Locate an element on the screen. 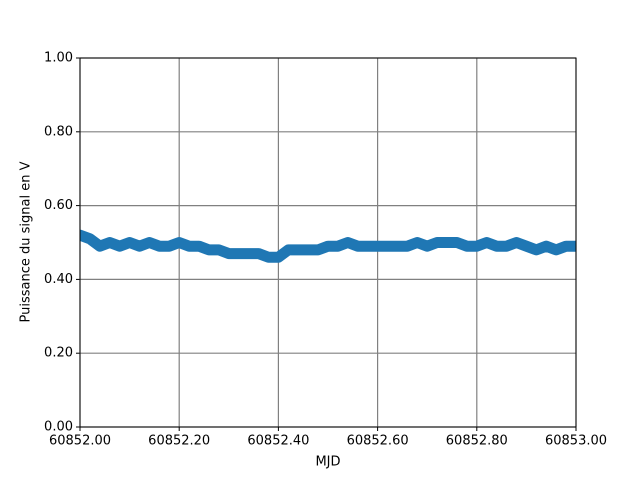 This screenshot has width=640, height=480. y-tick-label: 0.00 is located at coordinates (58, 427).